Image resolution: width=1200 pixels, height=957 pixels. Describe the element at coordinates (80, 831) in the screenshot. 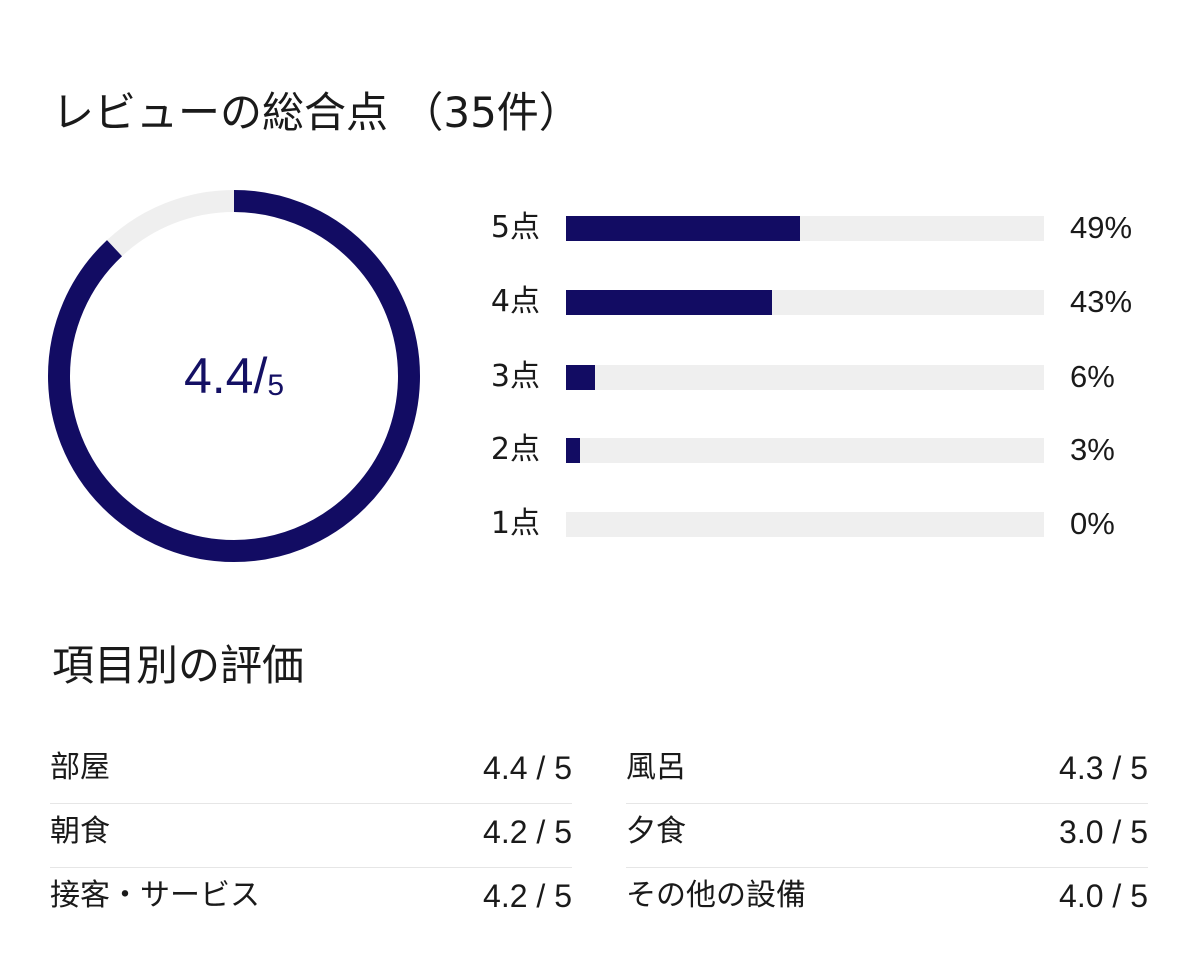

I see `category-name: 朝食` at that location.